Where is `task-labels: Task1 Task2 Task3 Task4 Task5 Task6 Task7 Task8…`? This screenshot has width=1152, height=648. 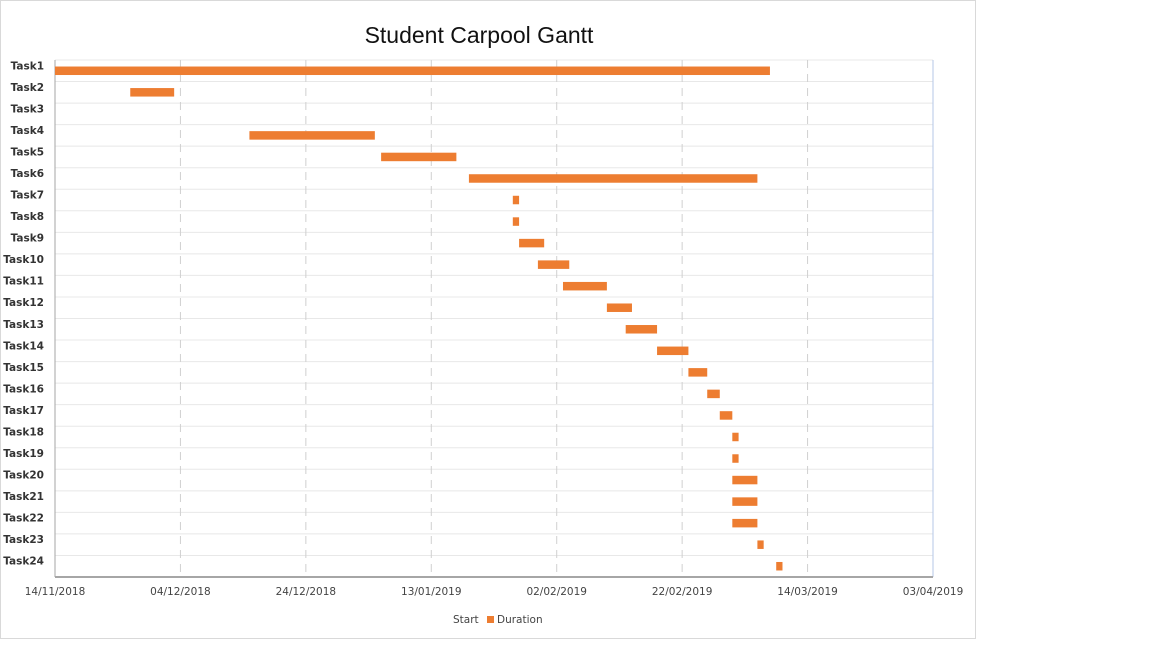
task-labels: Task1 Task2 Task3 Task4 Task5 Task6 Task7 Task8… is located at coordinates (23, 313).